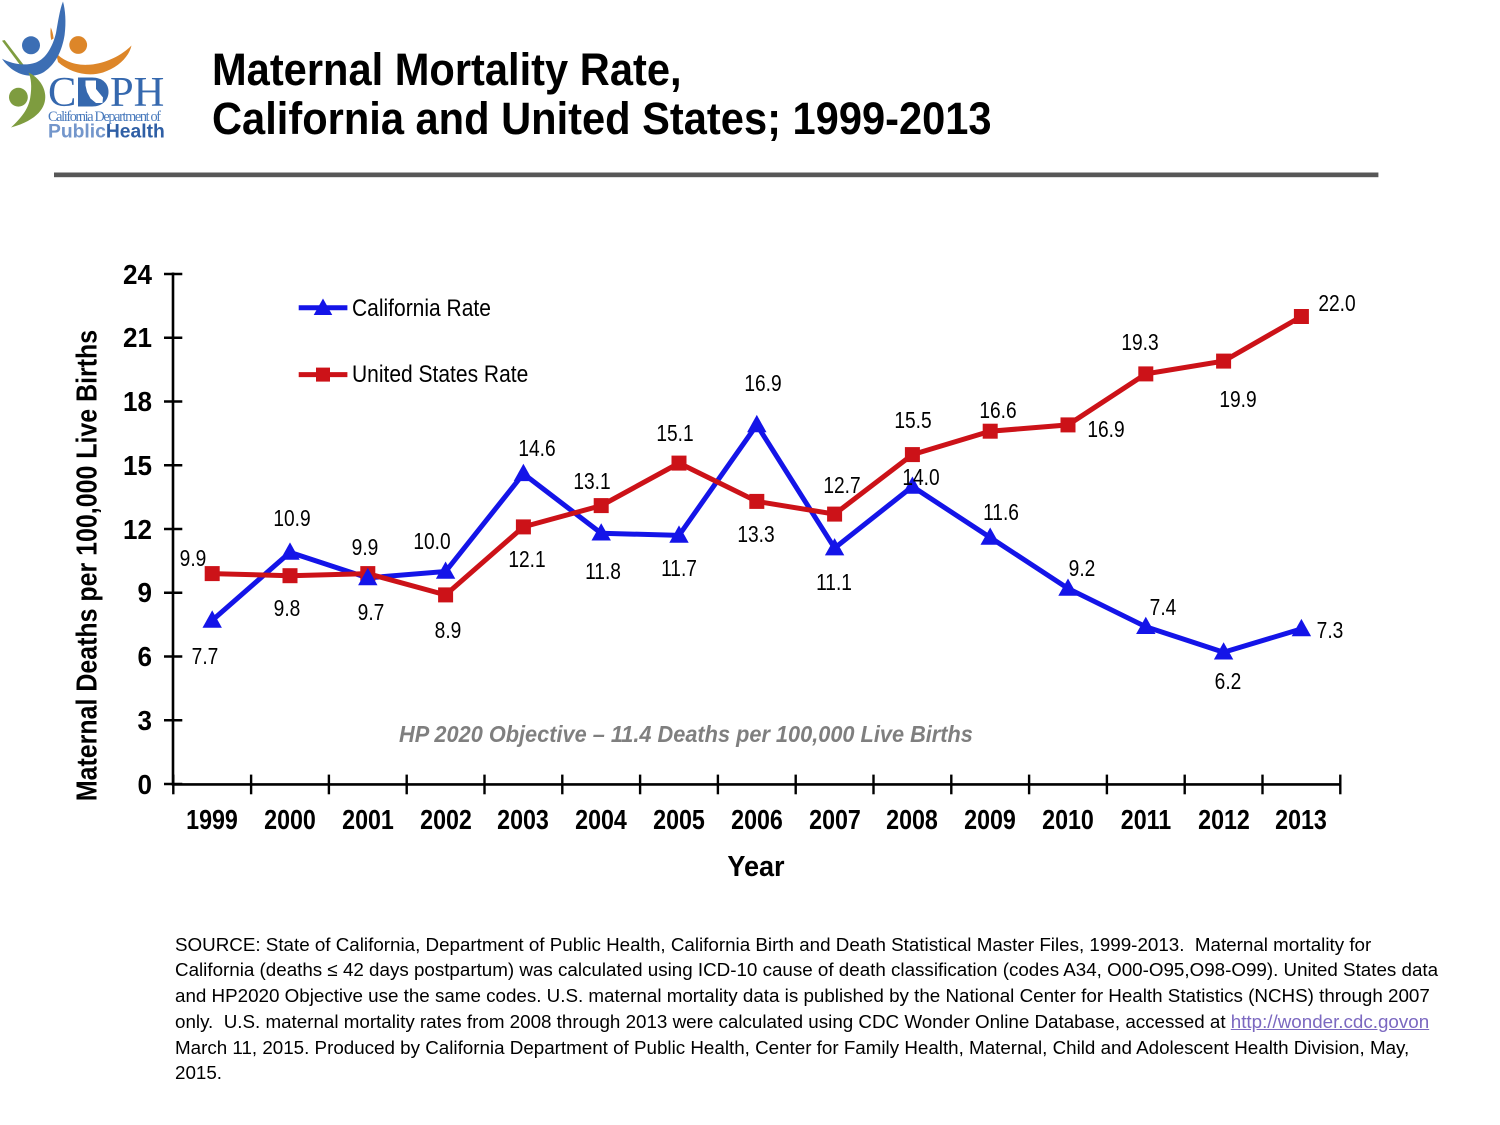  Describe the element at coordinates (62, 92) in the screenshot. I see `svg-text: C` at that location.